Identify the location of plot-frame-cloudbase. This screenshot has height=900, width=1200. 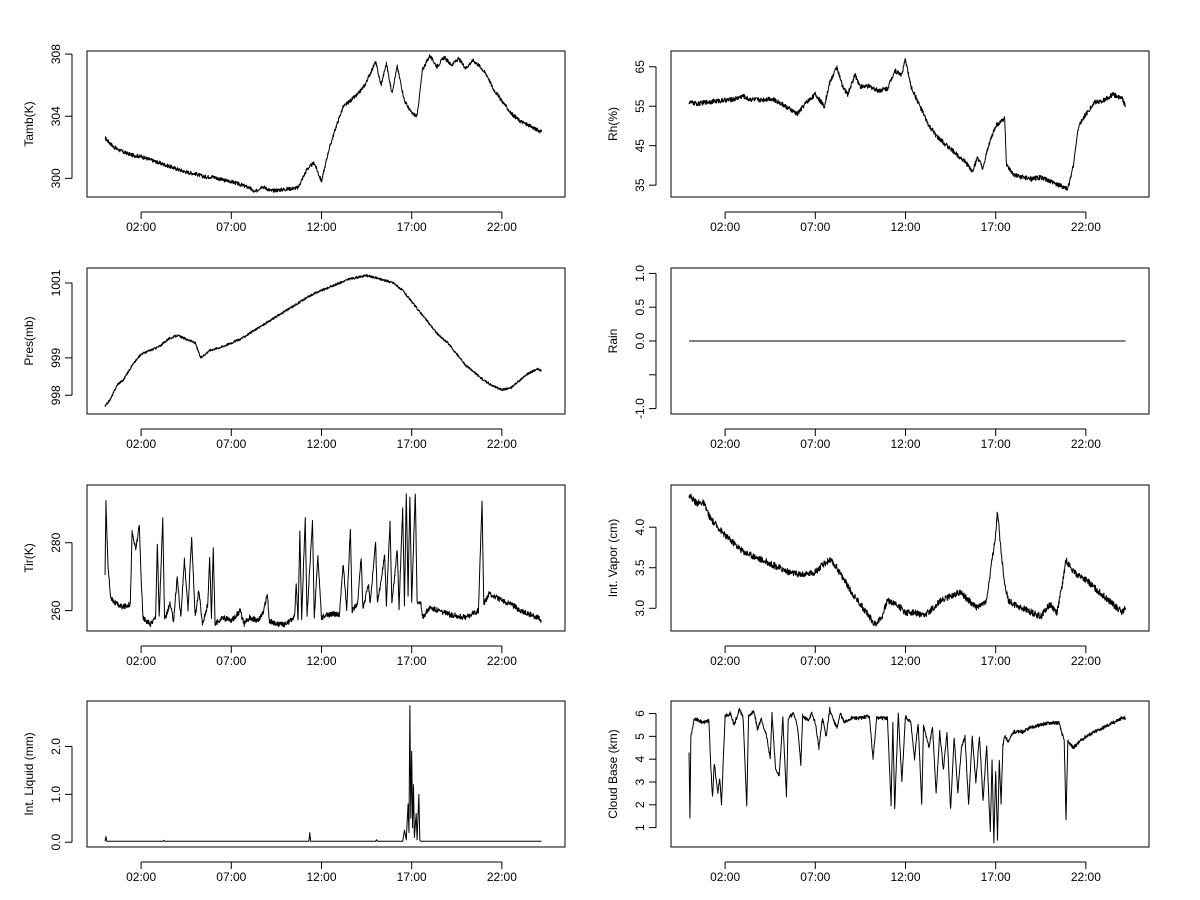
(910, 774).